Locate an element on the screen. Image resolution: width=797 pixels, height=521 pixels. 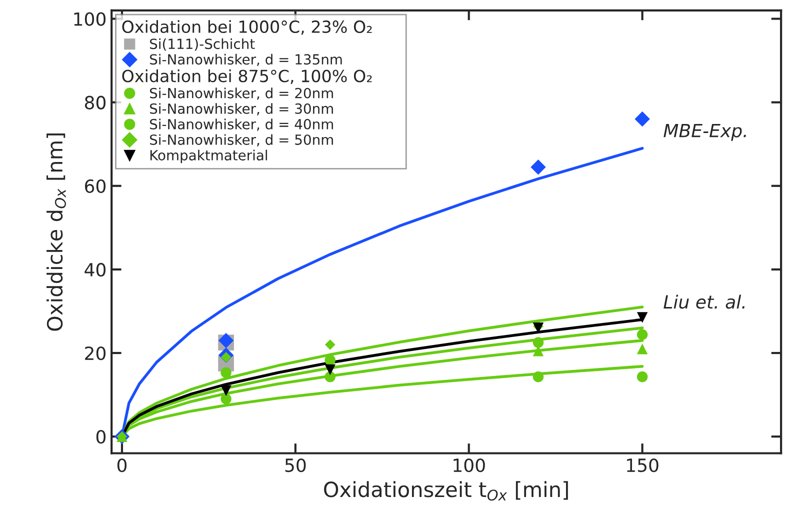
x-tick-label: 100 is located at coordinates (469, 465).